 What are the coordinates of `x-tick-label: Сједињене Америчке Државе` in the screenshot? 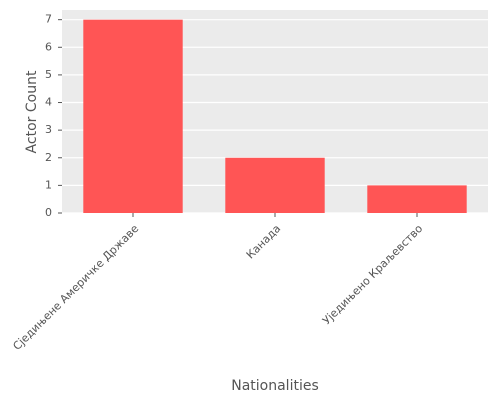 It's located at (75, 287).